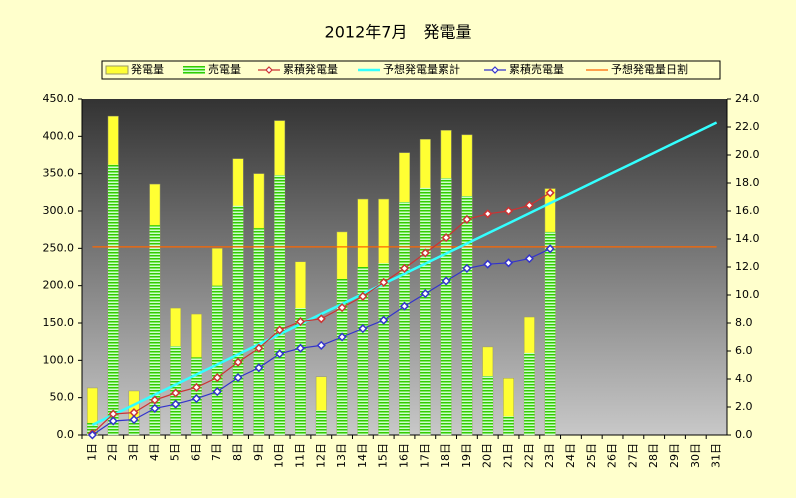 The image size is (796, 498). Describe the element at coordinates (59, 285) in the screenshot. I see `y-tick-label: 200.0` at that location.